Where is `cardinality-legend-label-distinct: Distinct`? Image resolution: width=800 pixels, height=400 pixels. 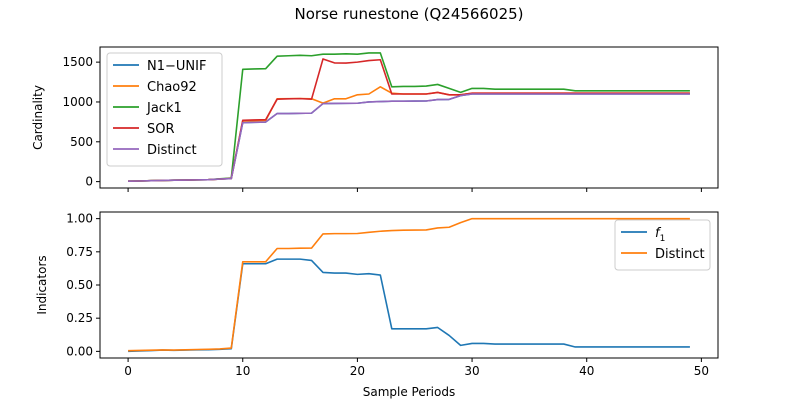 cardinality-legend-label-distinct: Distinct is located at coordinates (172, 150).